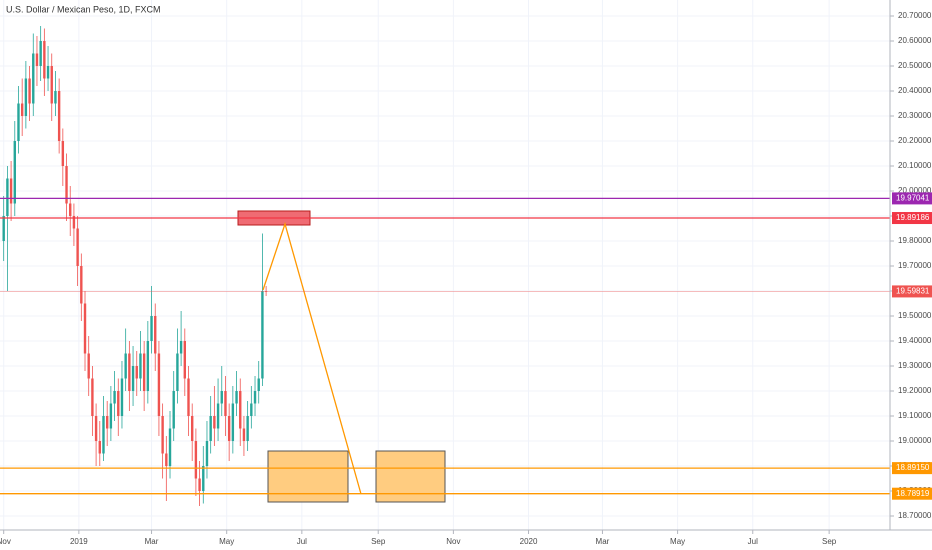 This screenshot has height=550, width=932. I want to click on chart-title: U.S. Dollar / Mexican Peso, 1D, FXCM, so click(83, 9).